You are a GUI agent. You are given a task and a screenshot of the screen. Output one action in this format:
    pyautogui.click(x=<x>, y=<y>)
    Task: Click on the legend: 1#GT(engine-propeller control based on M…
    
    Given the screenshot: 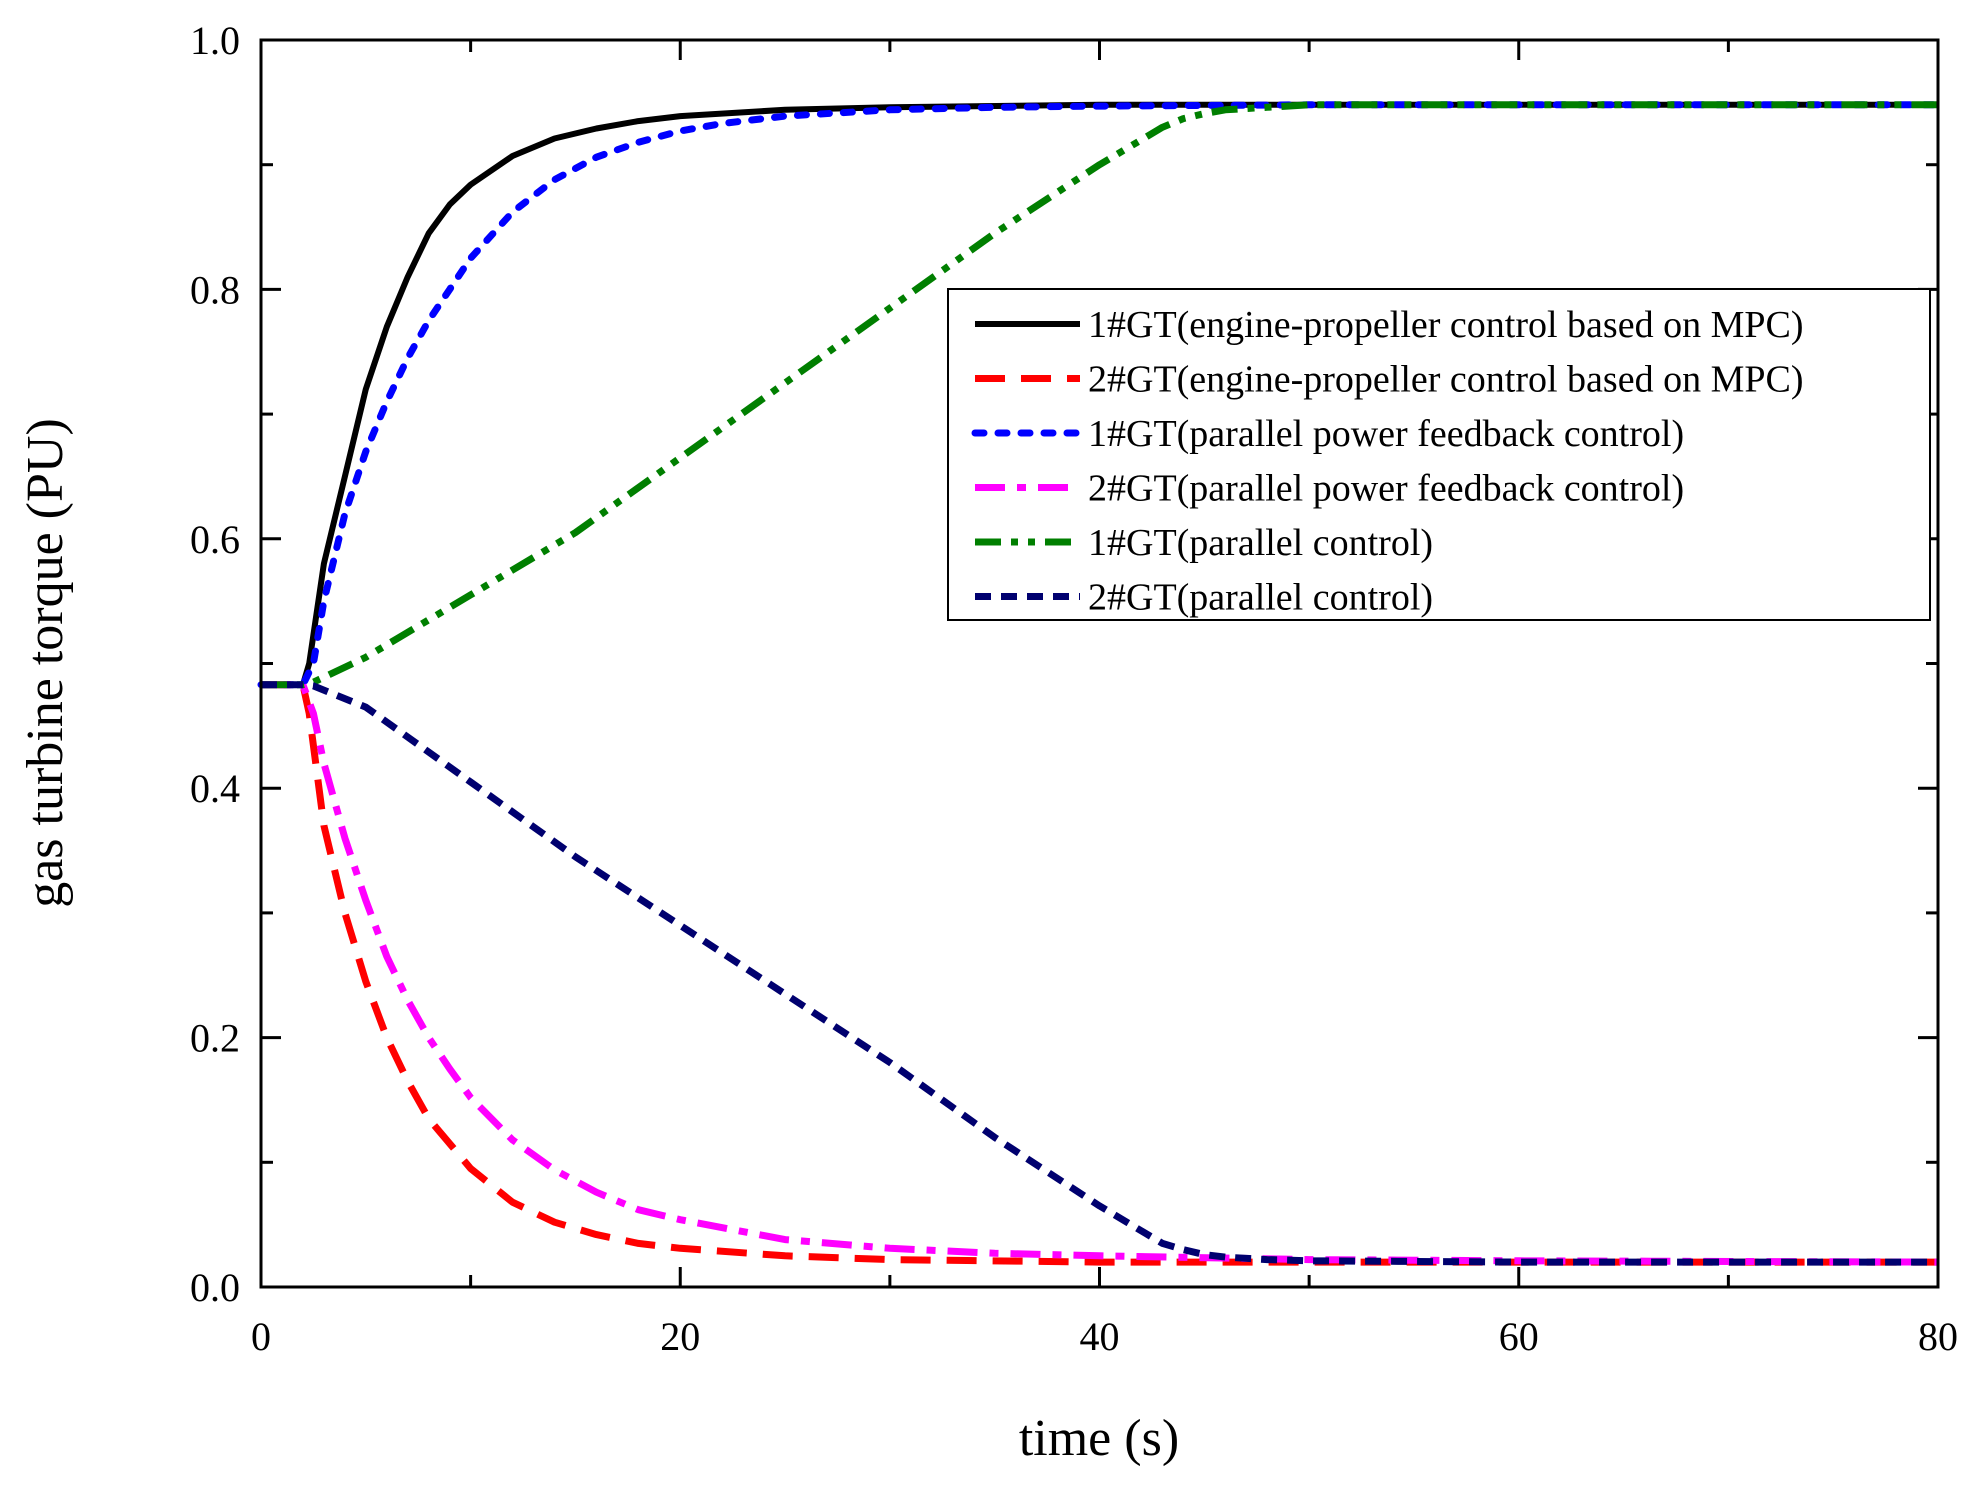 What is the action you would take?
    pyautogui.click(x=1439, y=454)
    